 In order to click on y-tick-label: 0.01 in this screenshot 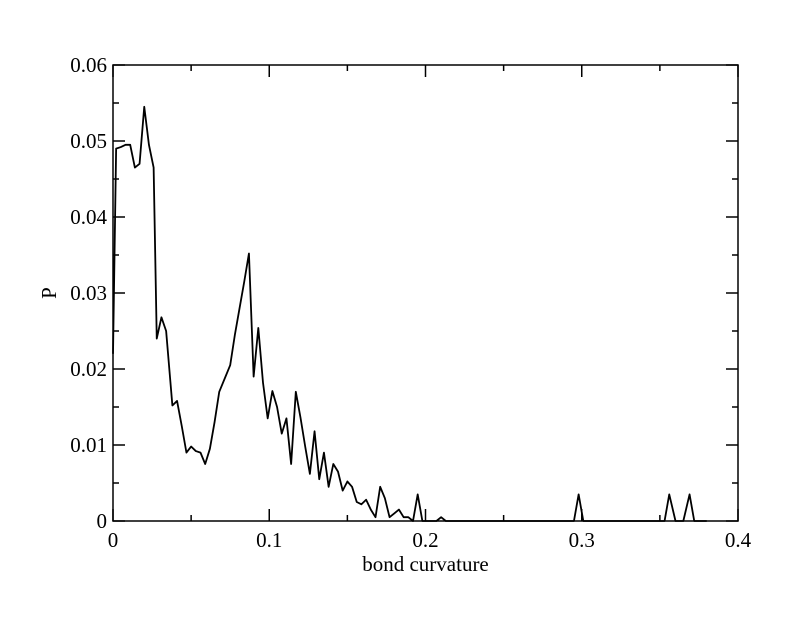, I will do `click(88, 445)`.